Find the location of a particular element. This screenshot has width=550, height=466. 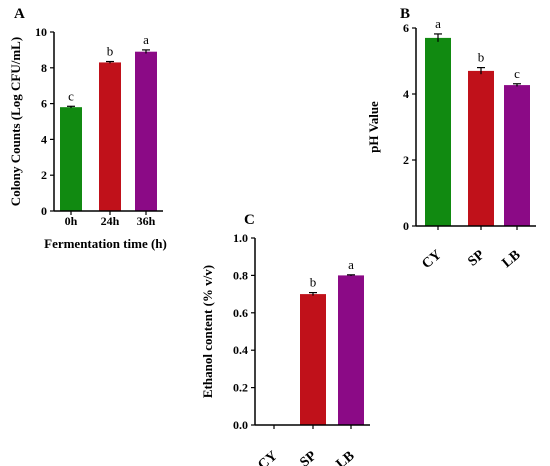

y-tick-label: 1.0 is located at coordinates (240, 238).